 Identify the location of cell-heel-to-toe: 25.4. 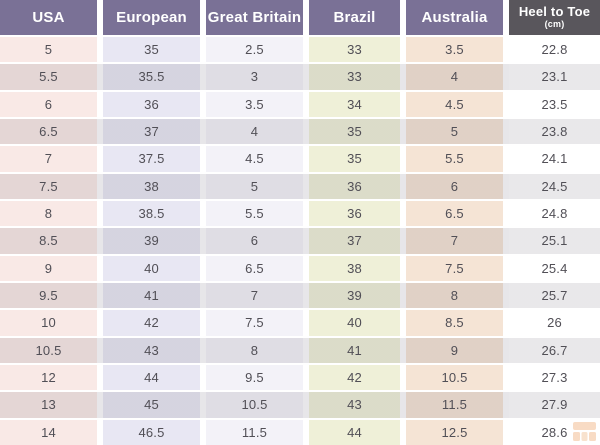
(554, 268).